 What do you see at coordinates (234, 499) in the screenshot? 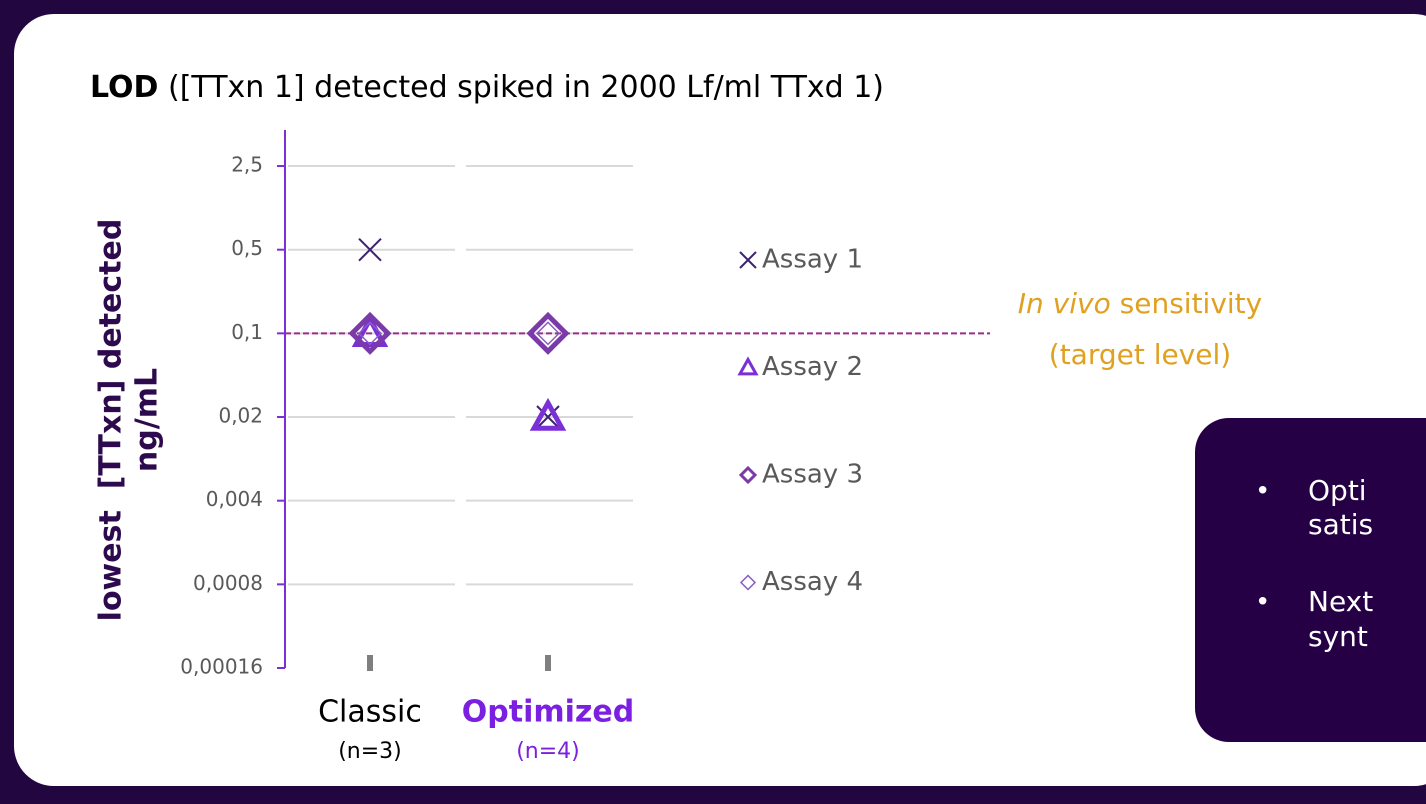
I see `y-tick-label: 0,004` at bounding box center [234, 499].